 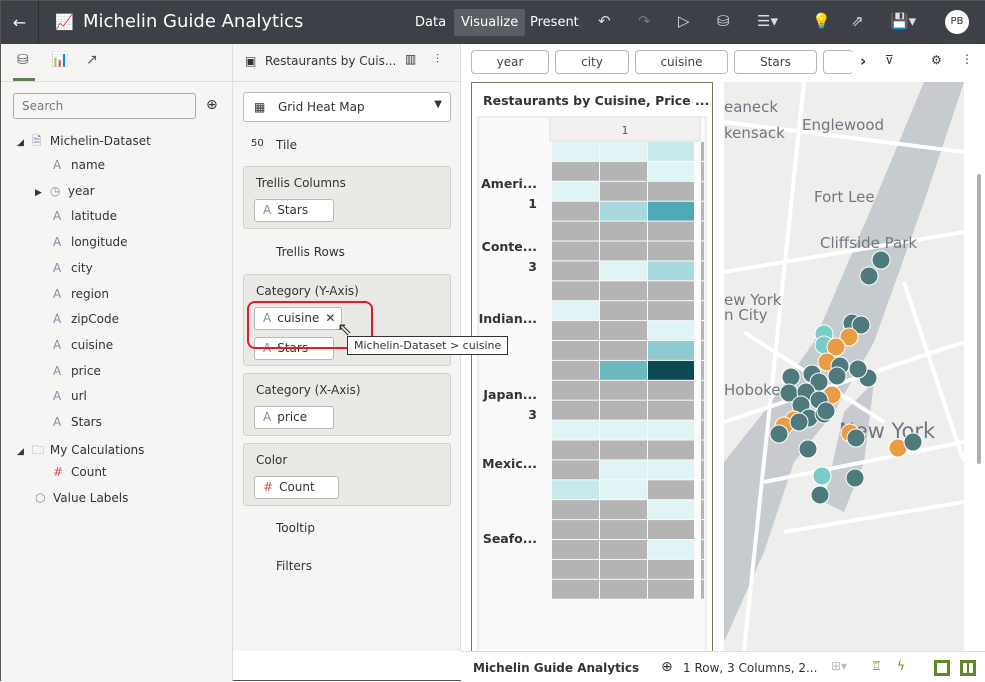 I want to click on scrollbar, so click(x=979, y=319).